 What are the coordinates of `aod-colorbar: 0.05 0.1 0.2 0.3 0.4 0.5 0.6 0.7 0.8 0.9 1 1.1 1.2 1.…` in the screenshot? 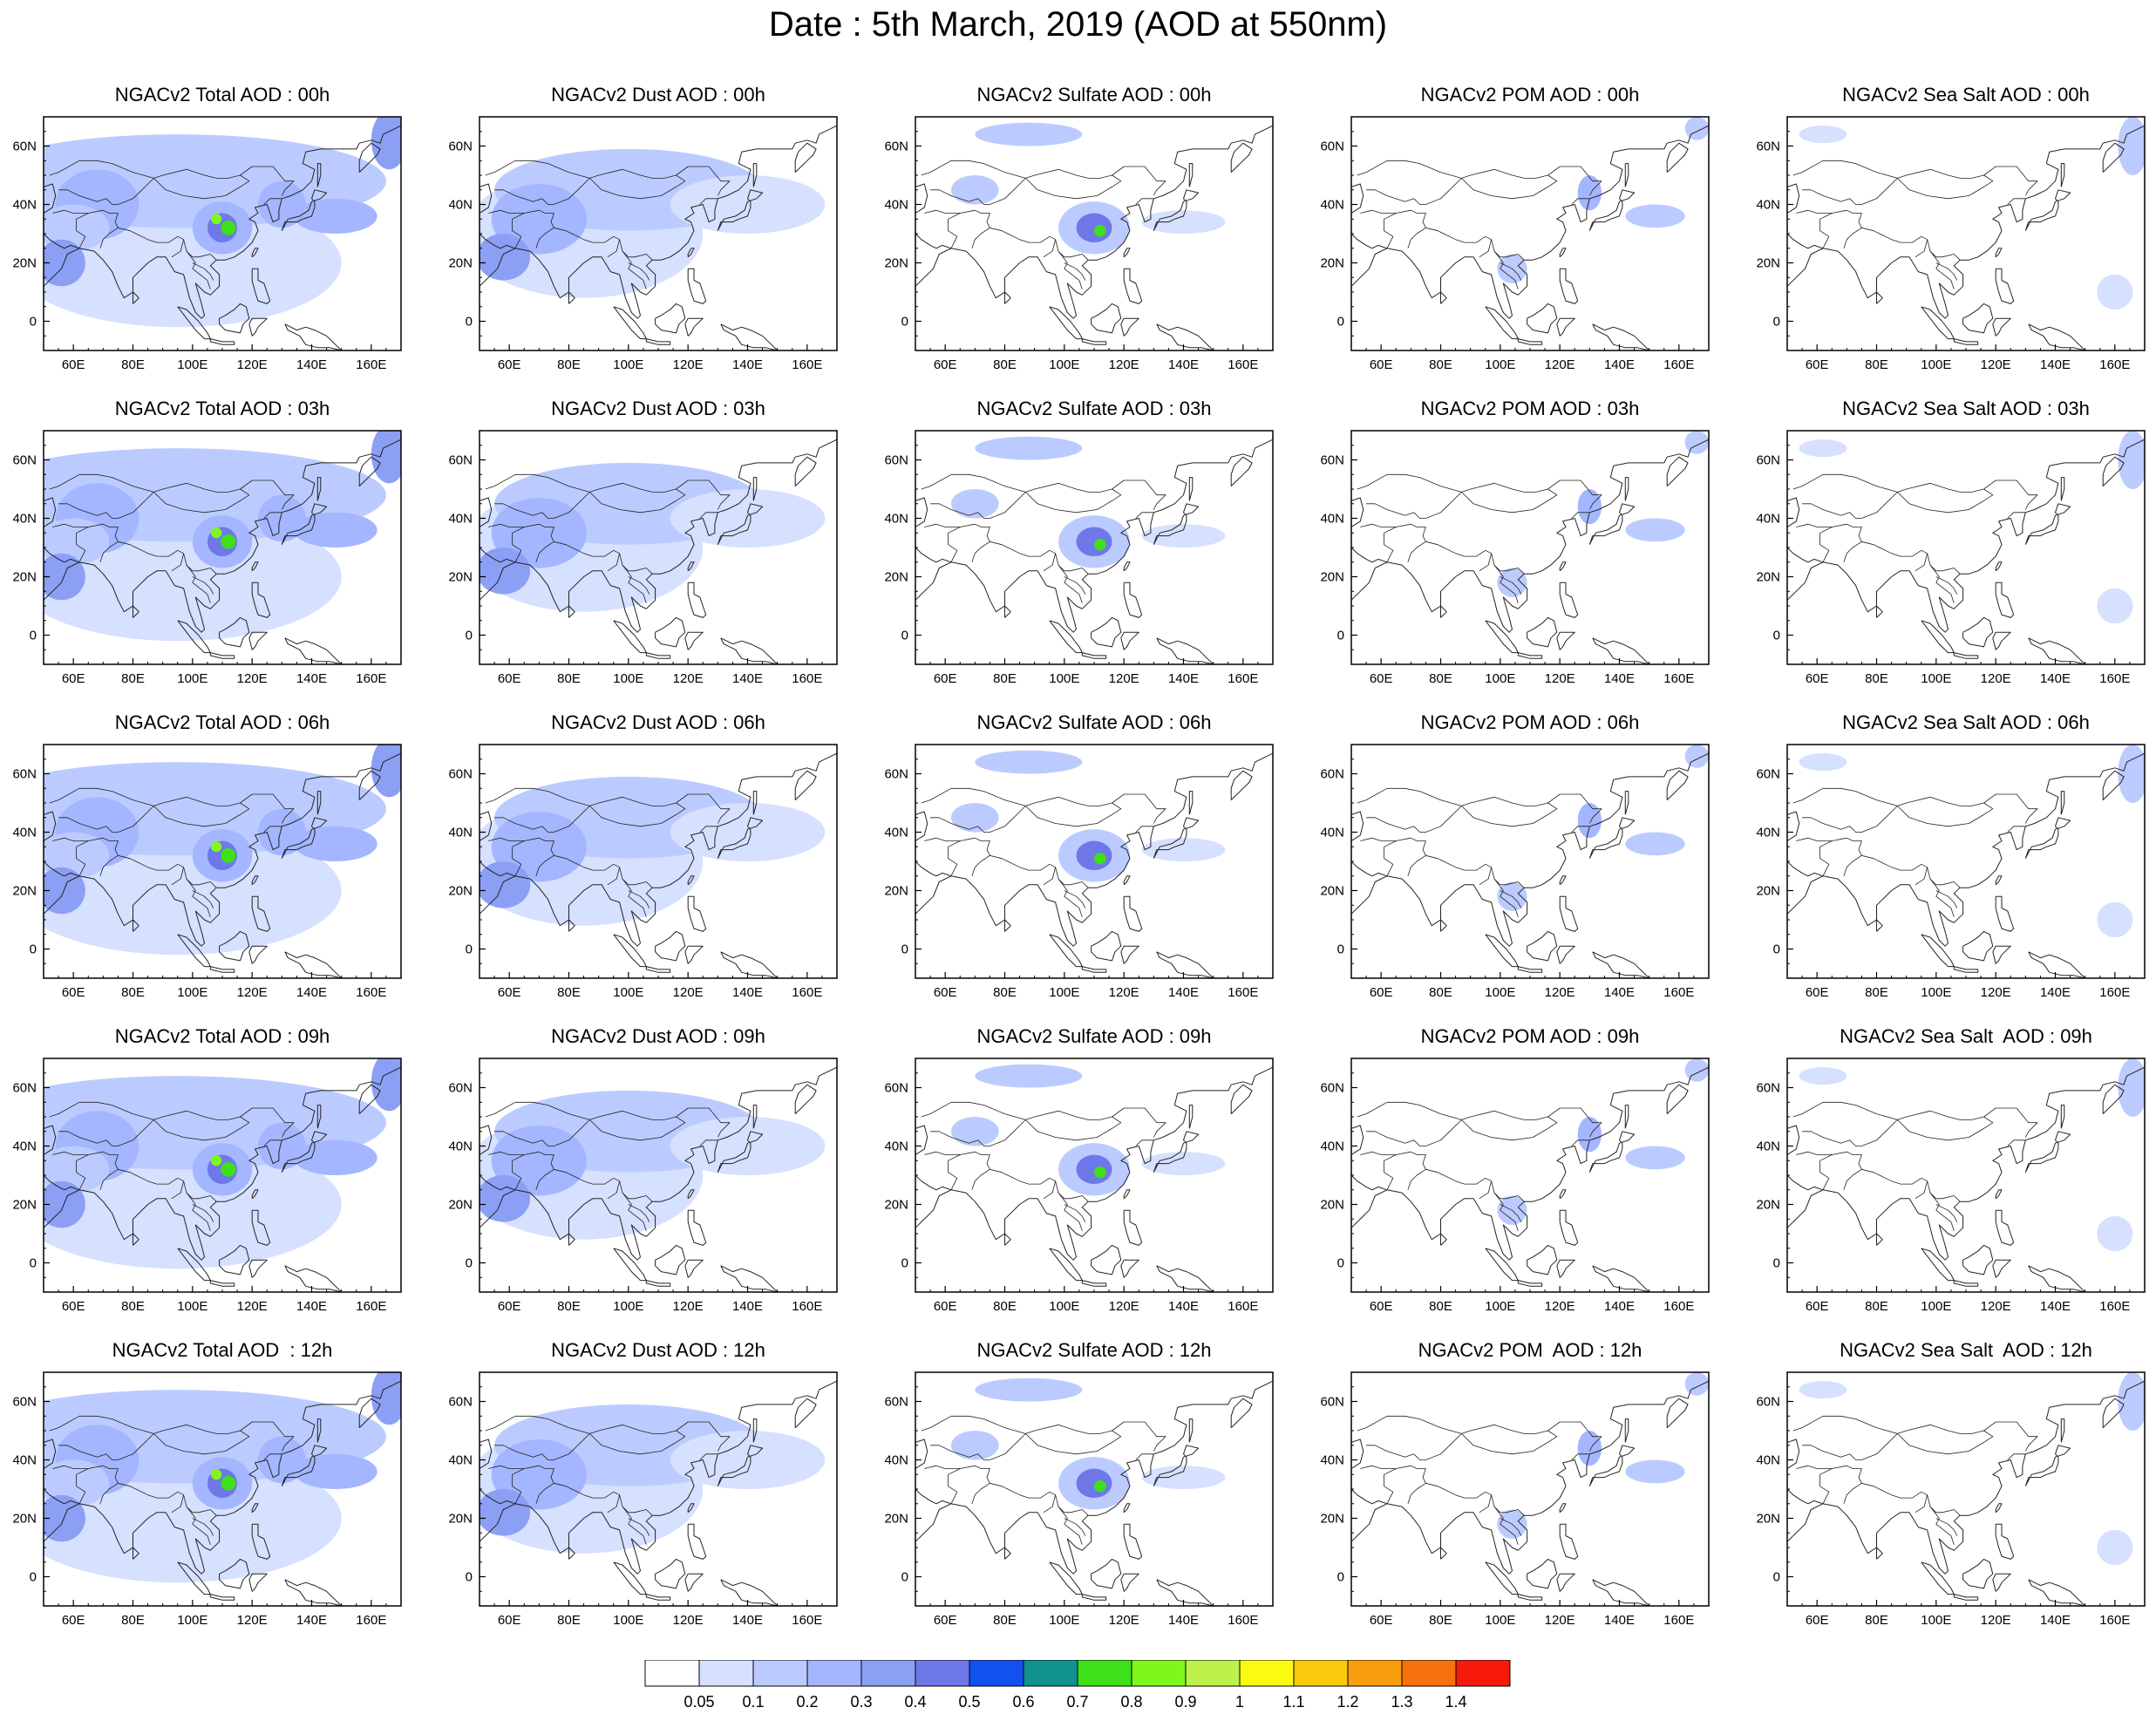 It's located at (1077, 1685).